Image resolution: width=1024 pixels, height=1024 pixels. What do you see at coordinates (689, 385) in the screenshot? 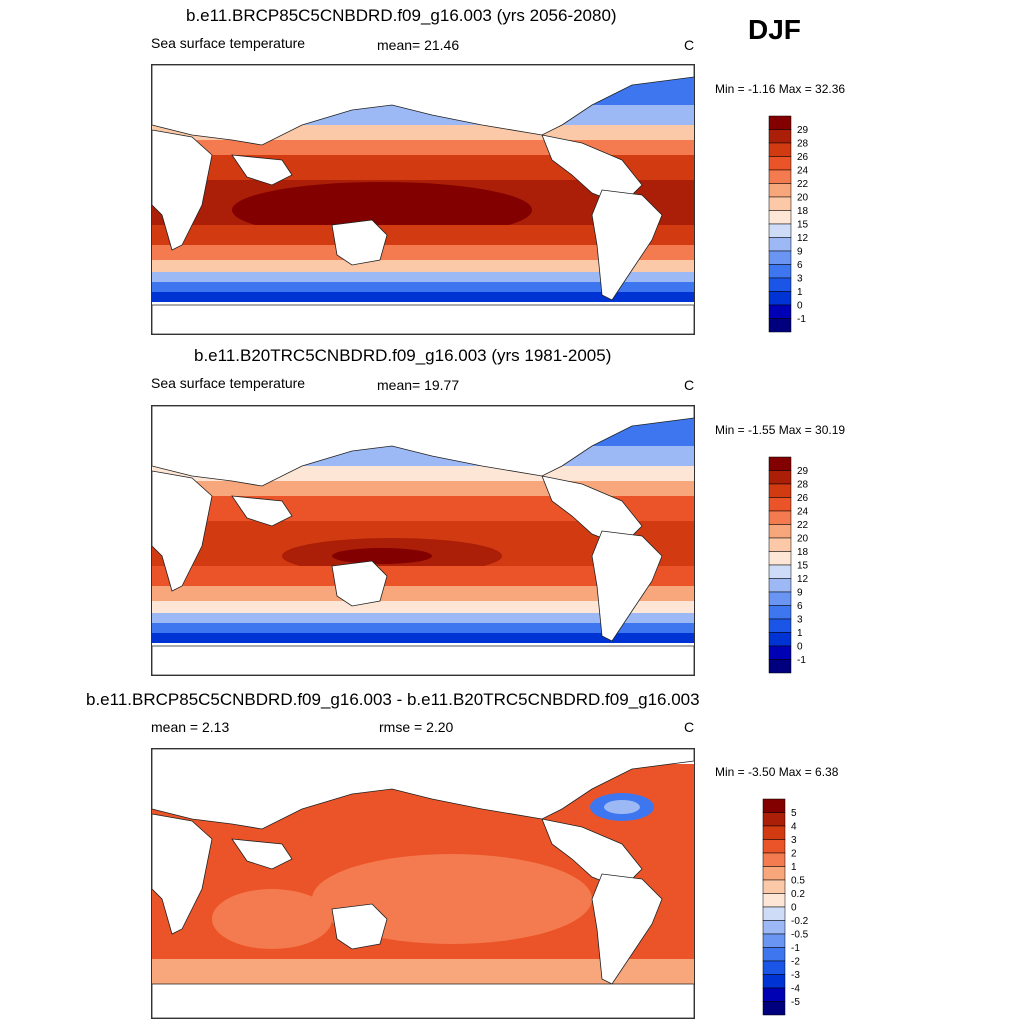
I see `panel-2-units: C` at bounding box center [689, 385].